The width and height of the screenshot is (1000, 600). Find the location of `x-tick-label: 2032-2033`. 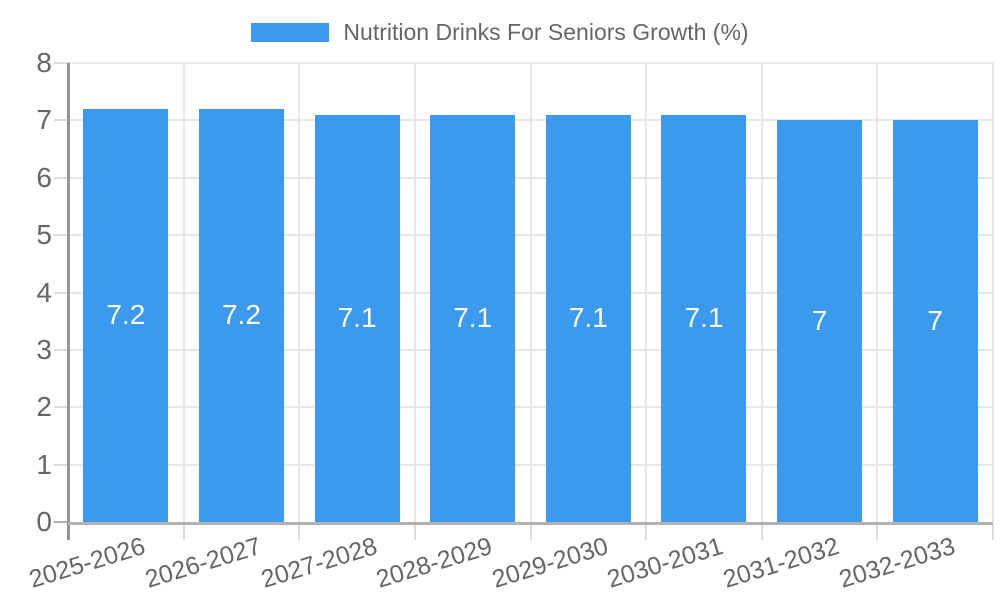

x-tick-label: 2032-2033 is located at coordinates (897, 563).